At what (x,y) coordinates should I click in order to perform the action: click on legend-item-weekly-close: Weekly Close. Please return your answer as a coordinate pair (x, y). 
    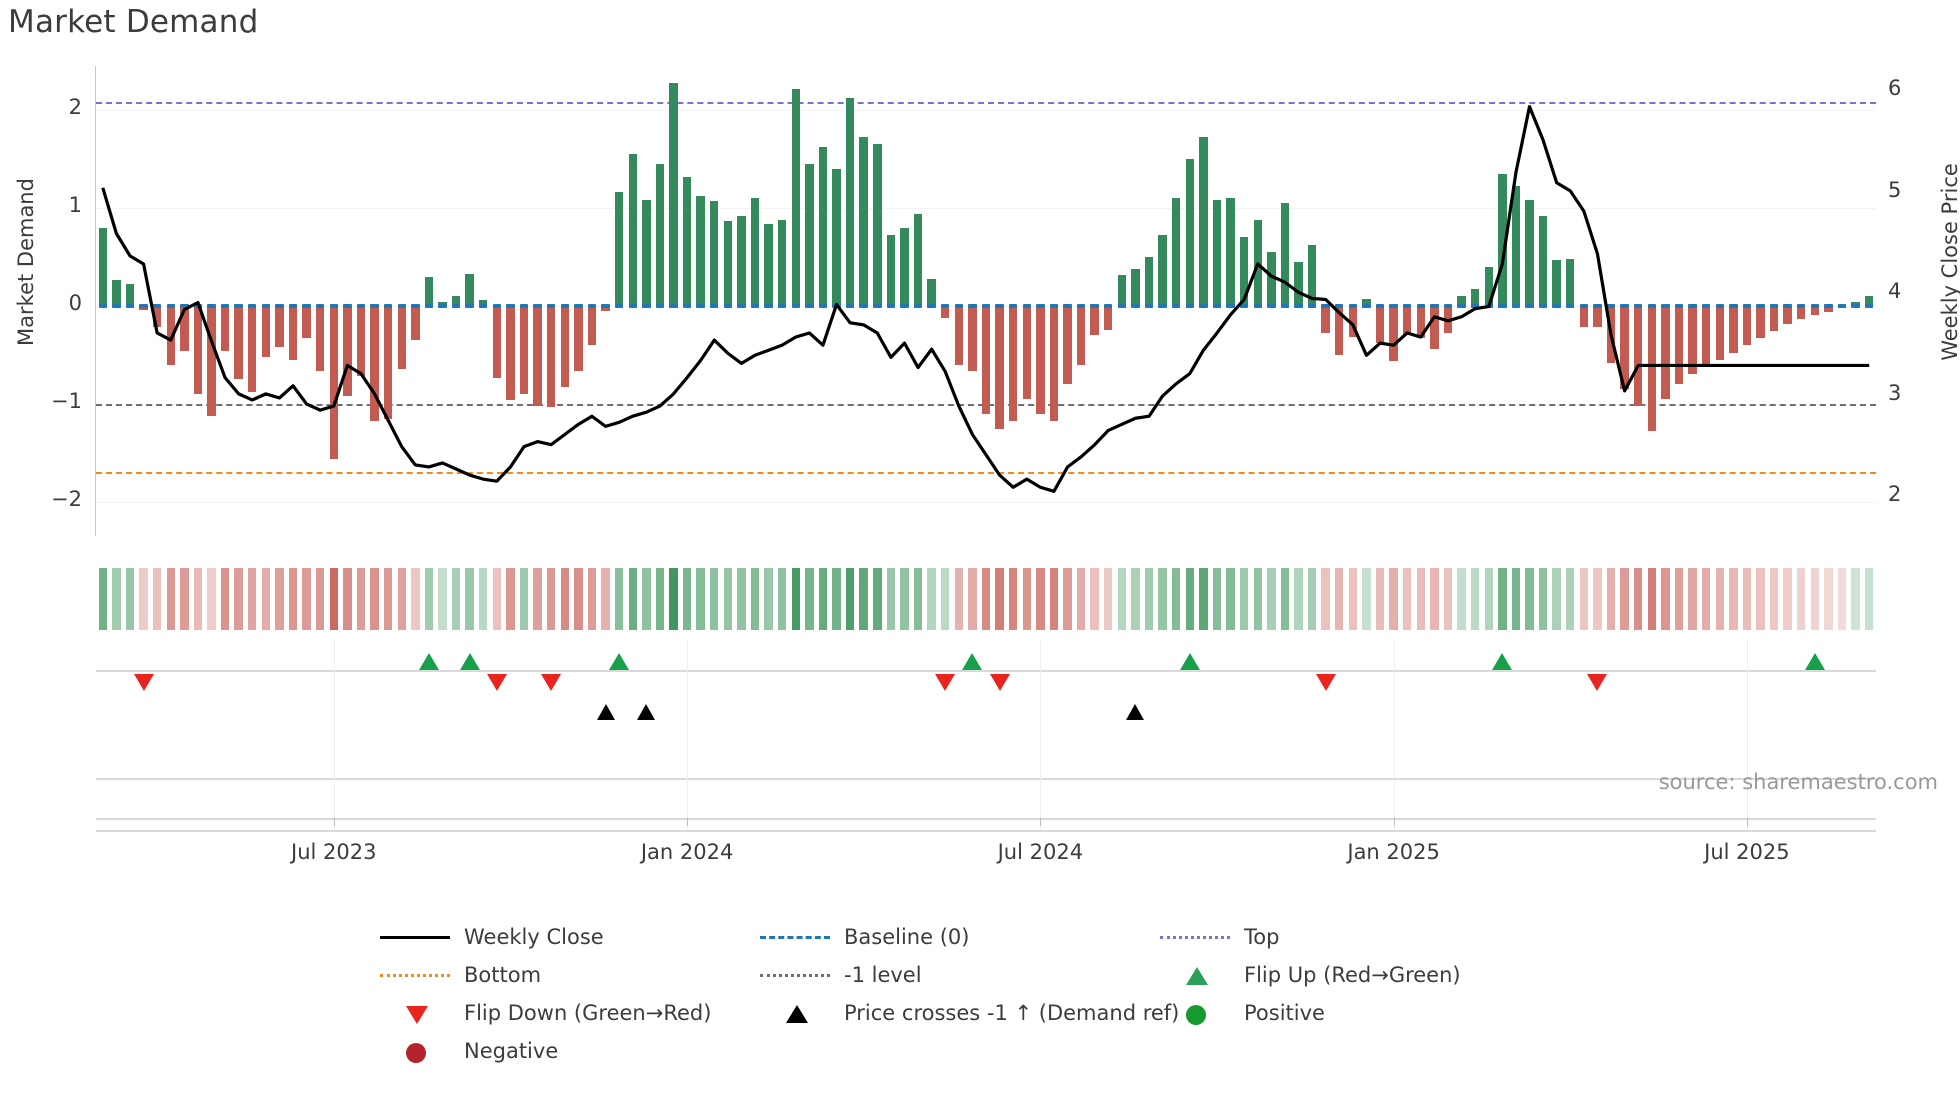
    Looking at the image, I should click on (492, 937).